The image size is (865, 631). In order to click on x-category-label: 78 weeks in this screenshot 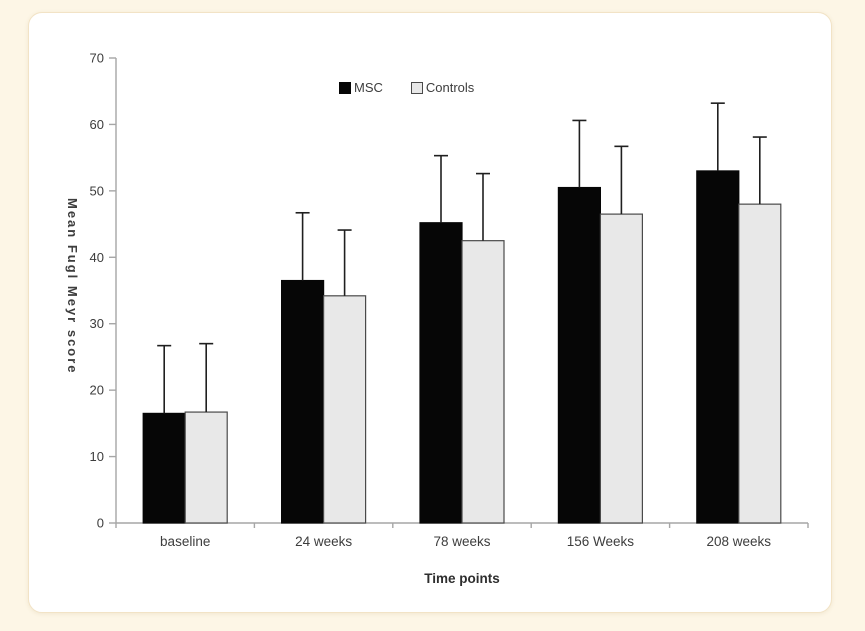, I will do `click(461, 541)`.